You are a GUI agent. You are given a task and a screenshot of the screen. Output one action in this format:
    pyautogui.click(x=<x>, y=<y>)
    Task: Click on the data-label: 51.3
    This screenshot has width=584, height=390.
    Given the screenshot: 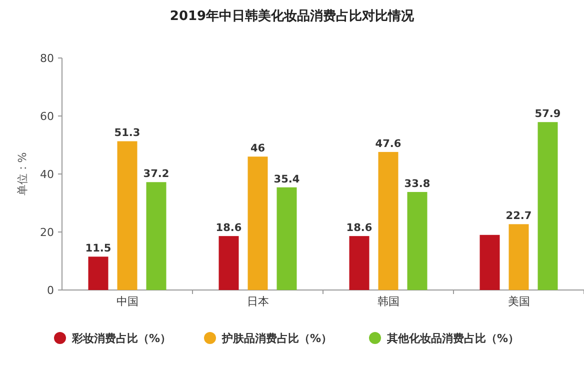 What is the action you would take?
    pyautogui.click(x=127, y=133)
    